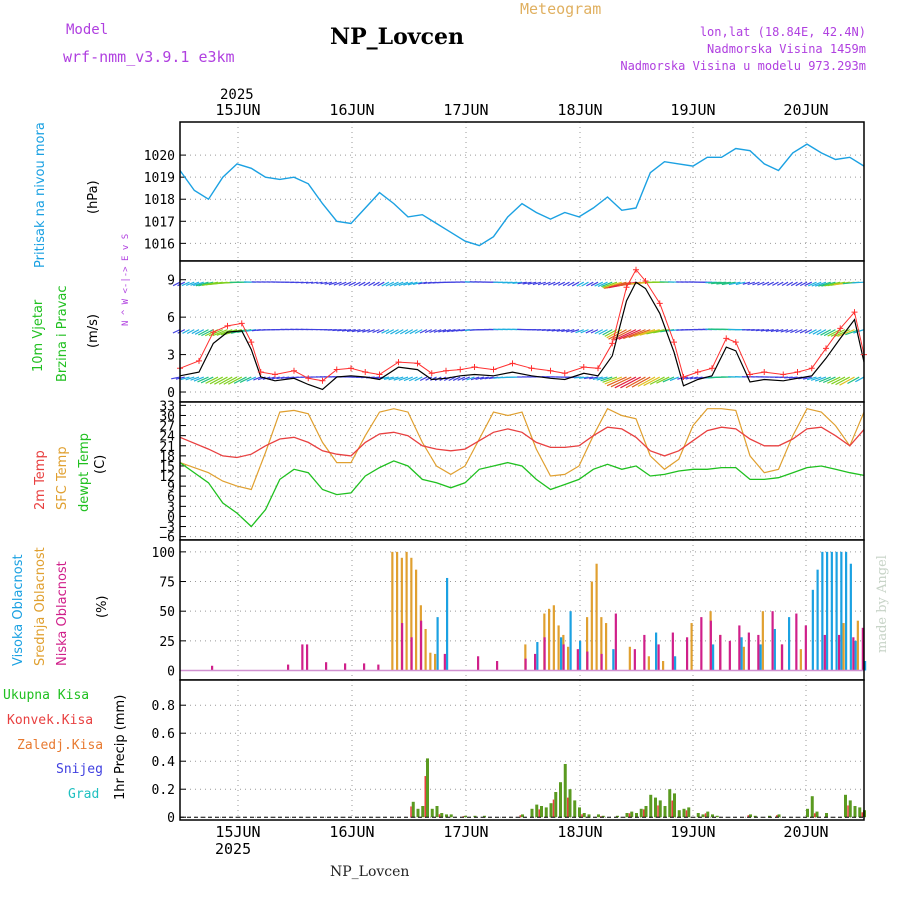 The height and width of the screenshot is (900, 900). What do you see at coordinates (167, 583) in the screenshot?
I see `cloud-ytick-label-3: 75` at bounding box center [167, 583].